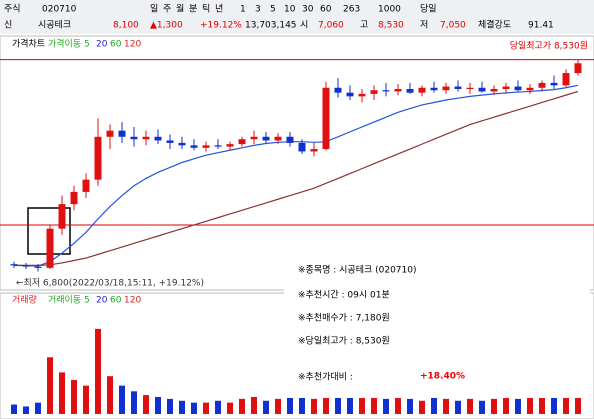 The width and height of the screenshot is (594, 419). Describe the element at coordinates (290, 10) in the screenshot. I see `toolbar-item: 10` at that location.